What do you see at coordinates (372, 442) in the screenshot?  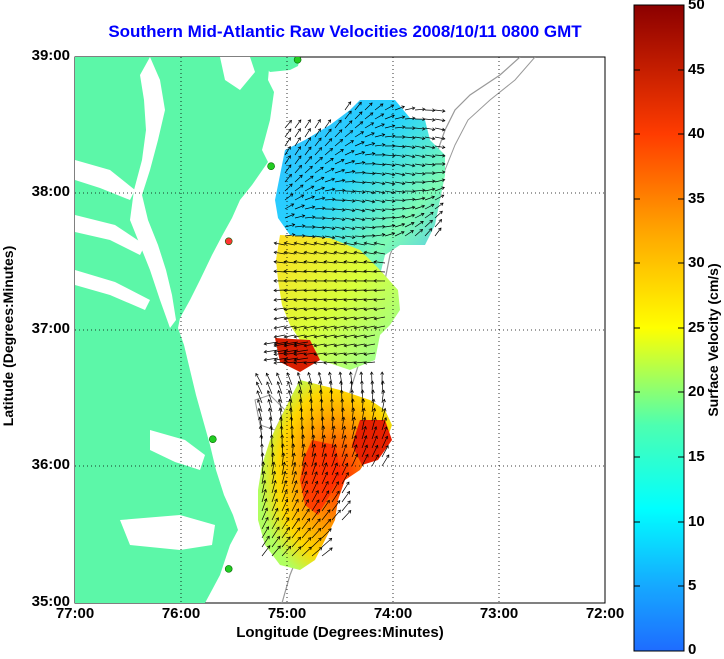 I see `velocity-region-east-edge` at bounding box center [372, 442].